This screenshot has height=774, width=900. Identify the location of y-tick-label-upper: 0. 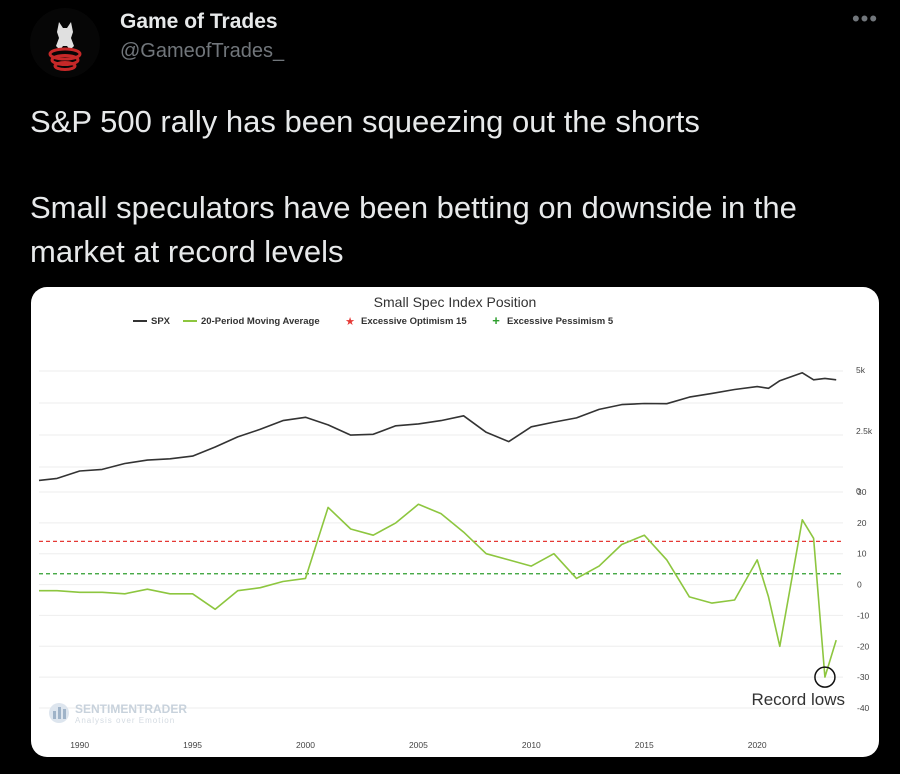
(858, 491).